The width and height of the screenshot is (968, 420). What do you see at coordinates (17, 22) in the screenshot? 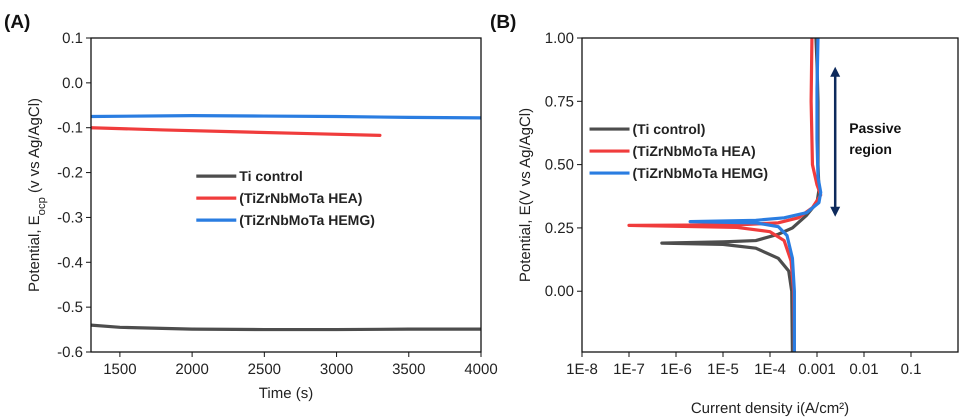
I see `chart-title: (A)` at bounding box center [17, 22].